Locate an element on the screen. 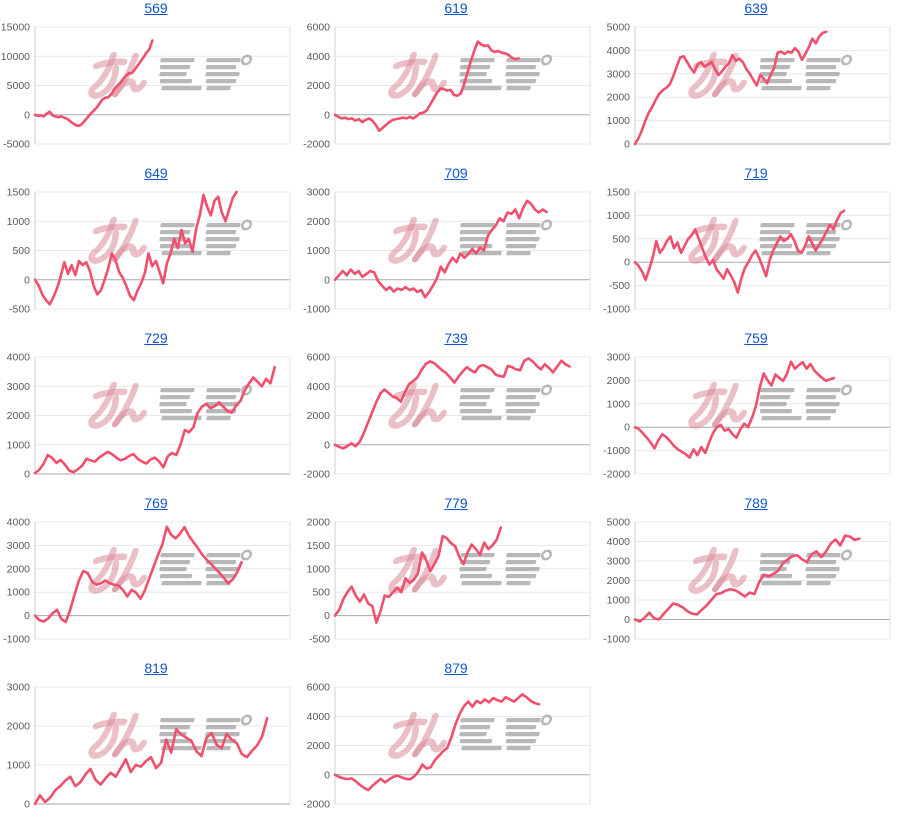 This screenshot has width=900, height=825. chart-title-row: 619 is located at coordinates (450, 8).